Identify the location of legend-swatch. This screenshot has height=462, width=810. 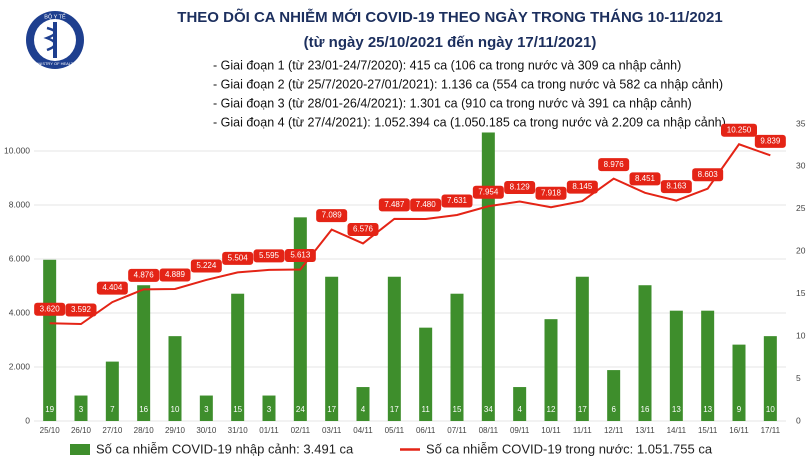
(80, 449).